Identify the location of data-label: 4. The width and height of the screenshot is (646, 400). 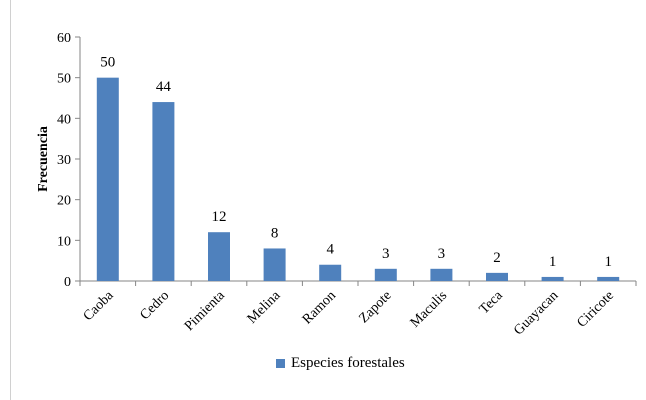
(330, 250).